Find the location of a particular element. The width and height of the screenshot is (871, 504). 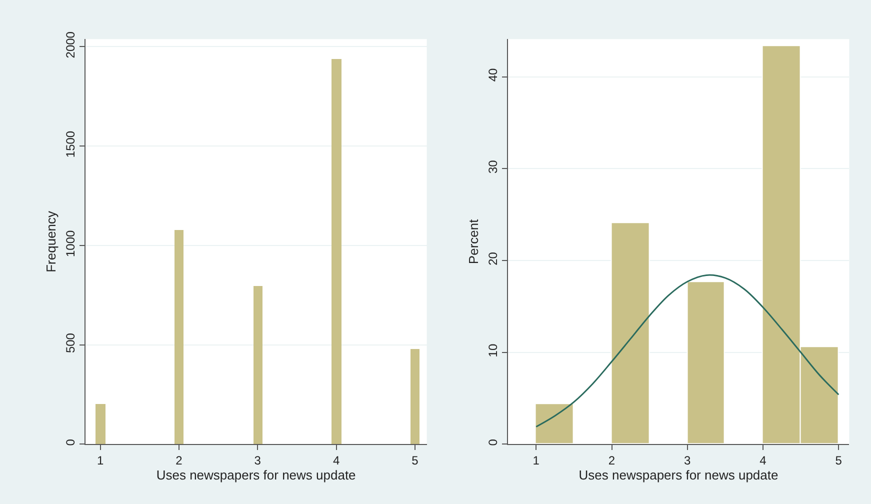

y-axis-title: Percent is located at coordinates (473, 241).